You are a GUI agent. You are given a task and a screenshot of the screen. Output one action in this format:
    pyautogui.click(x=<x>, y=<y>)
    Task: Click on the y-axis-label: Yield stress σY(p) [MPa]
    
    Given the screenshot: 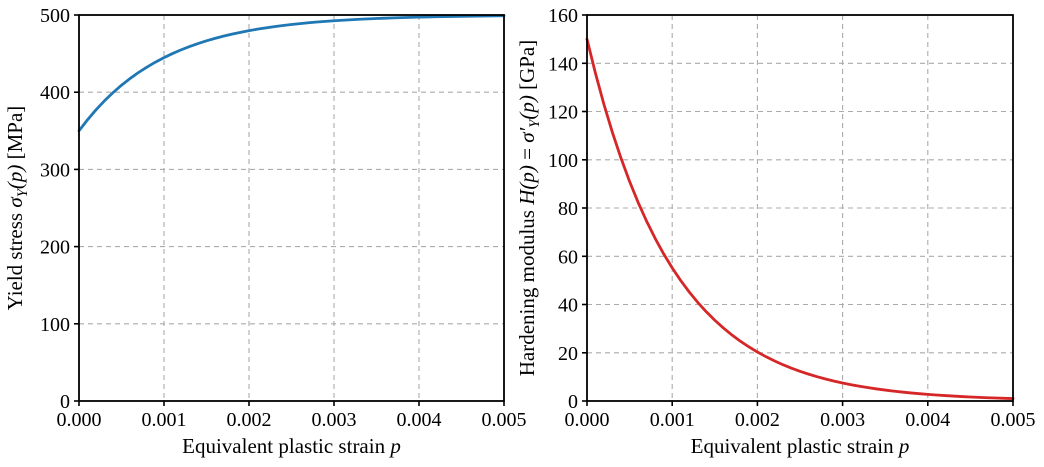 What is the action you would take?
    pyautogui.click(x=17, y=208)
    